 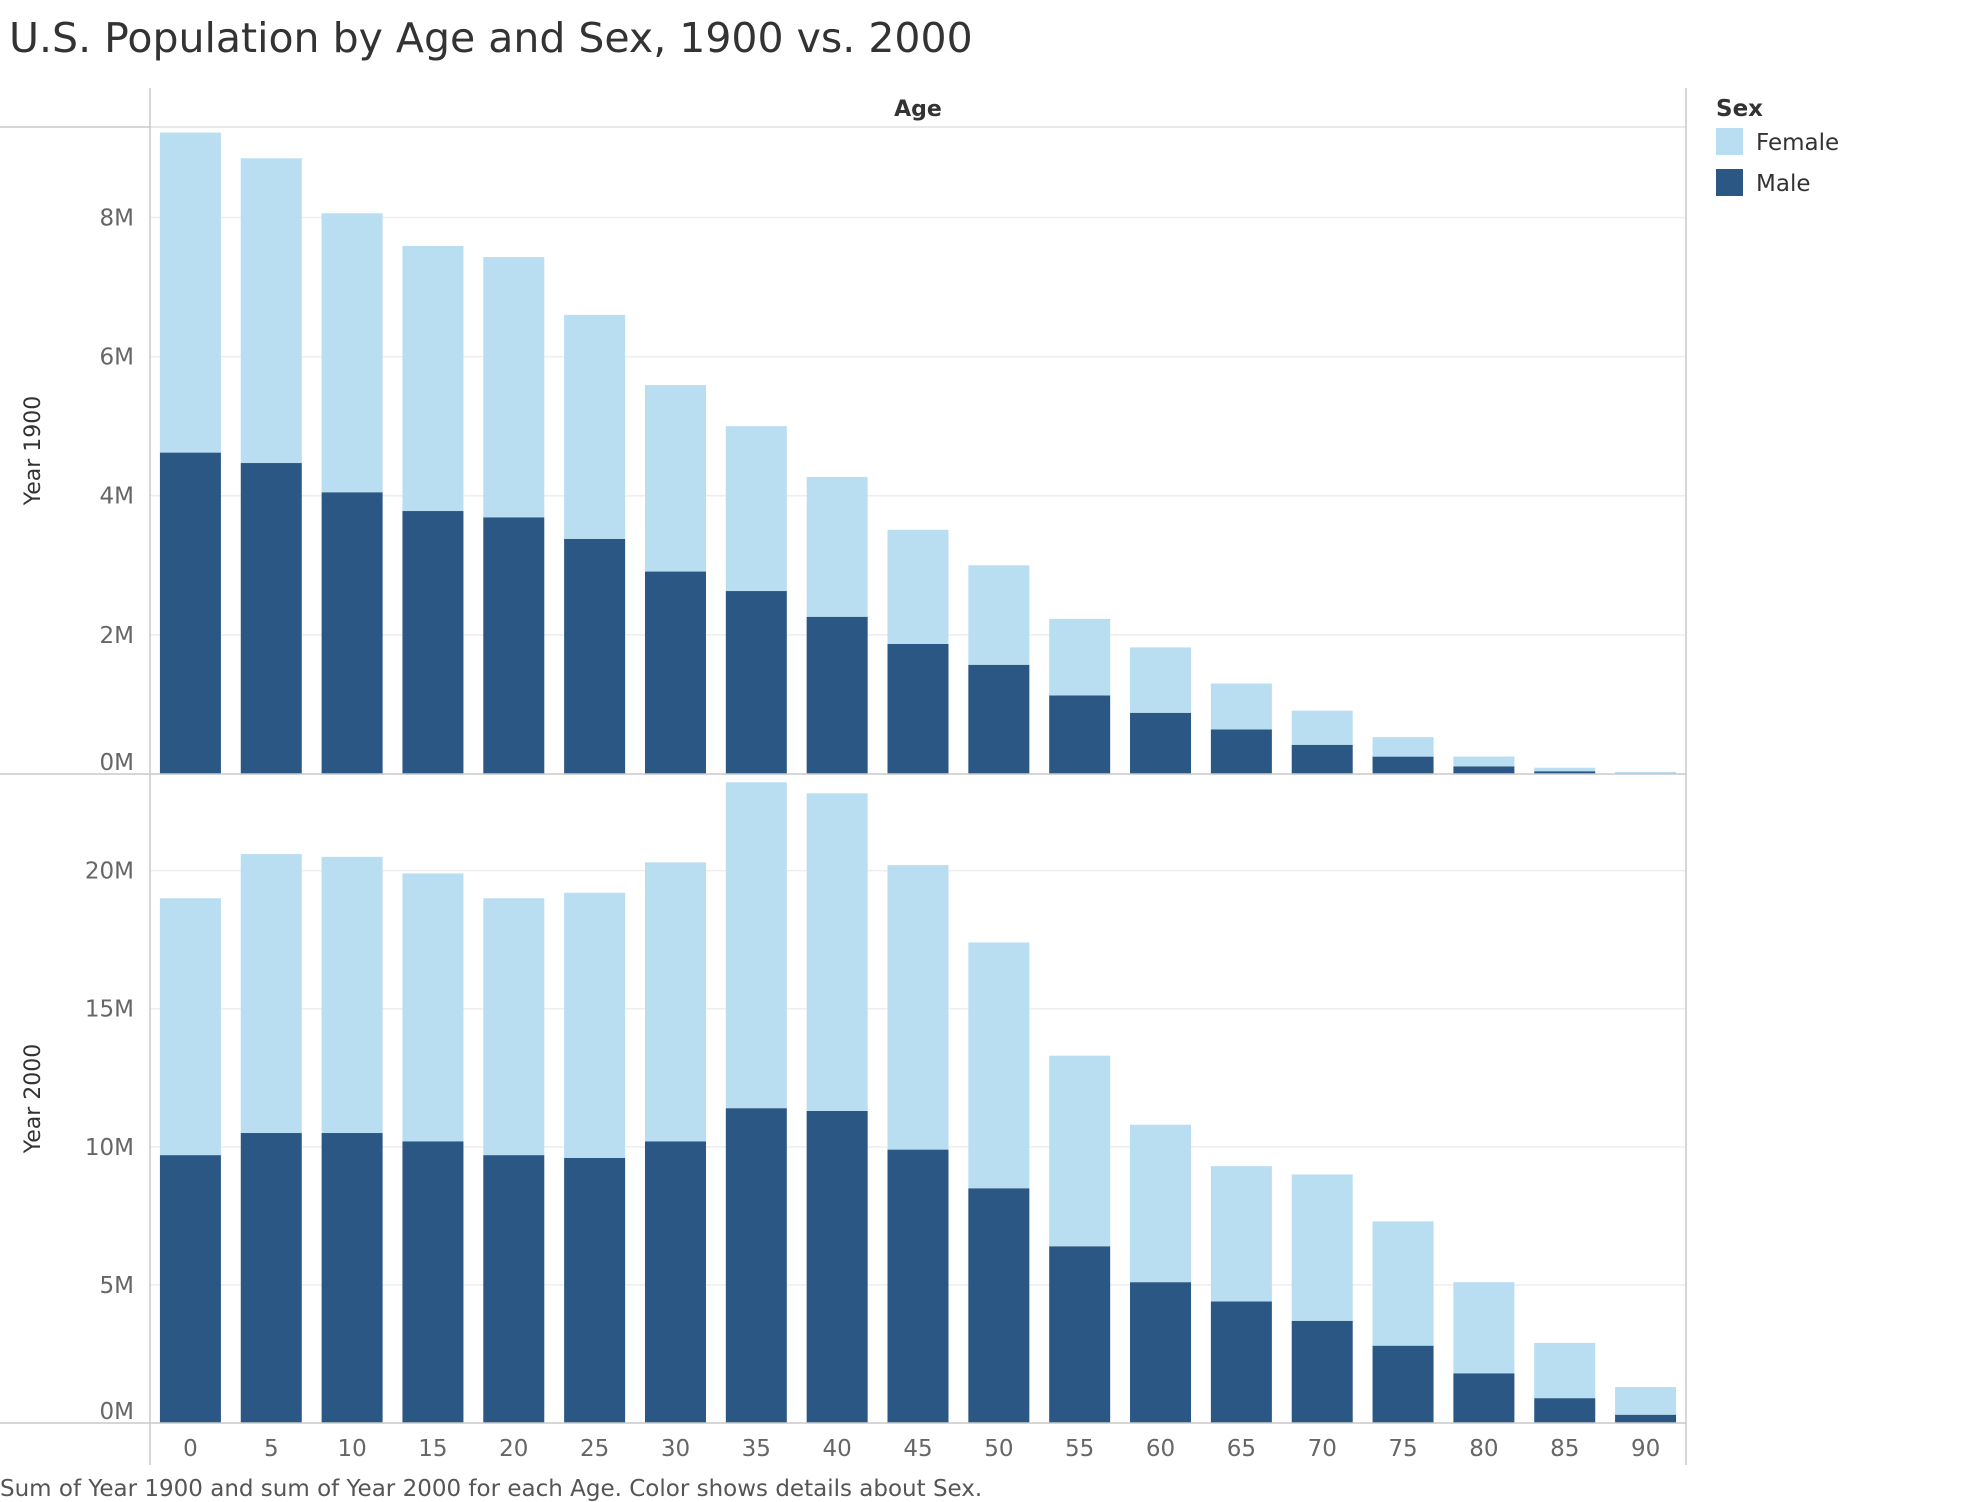 I want to click on y-tick-label: 4M, so click(x=117, y=497).